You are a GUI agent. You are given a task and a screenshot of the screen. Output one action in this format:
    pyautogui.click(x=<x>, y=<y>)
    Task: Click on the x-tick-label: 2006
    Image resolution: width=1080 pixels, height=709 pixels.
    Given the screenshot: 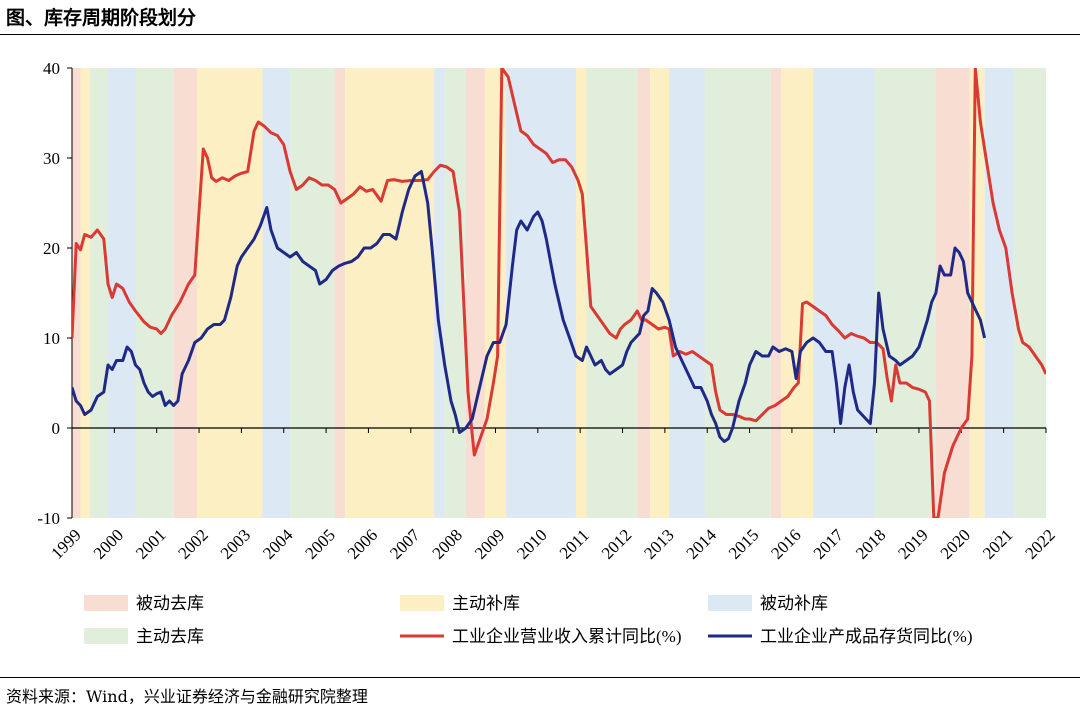 What is the action you would take?
    pyautogui.click(x=362, y=543)
    